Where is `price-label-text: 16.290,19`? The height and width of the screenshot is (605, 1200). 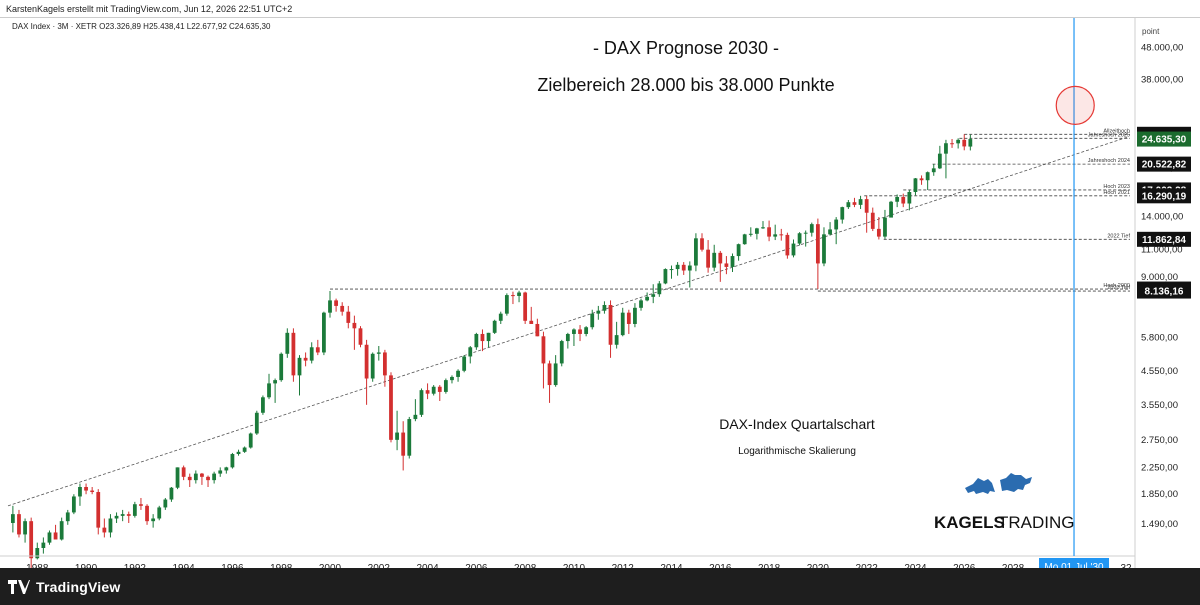
price-label-text: 16.290,19 is located at coordinates (1164, 196).